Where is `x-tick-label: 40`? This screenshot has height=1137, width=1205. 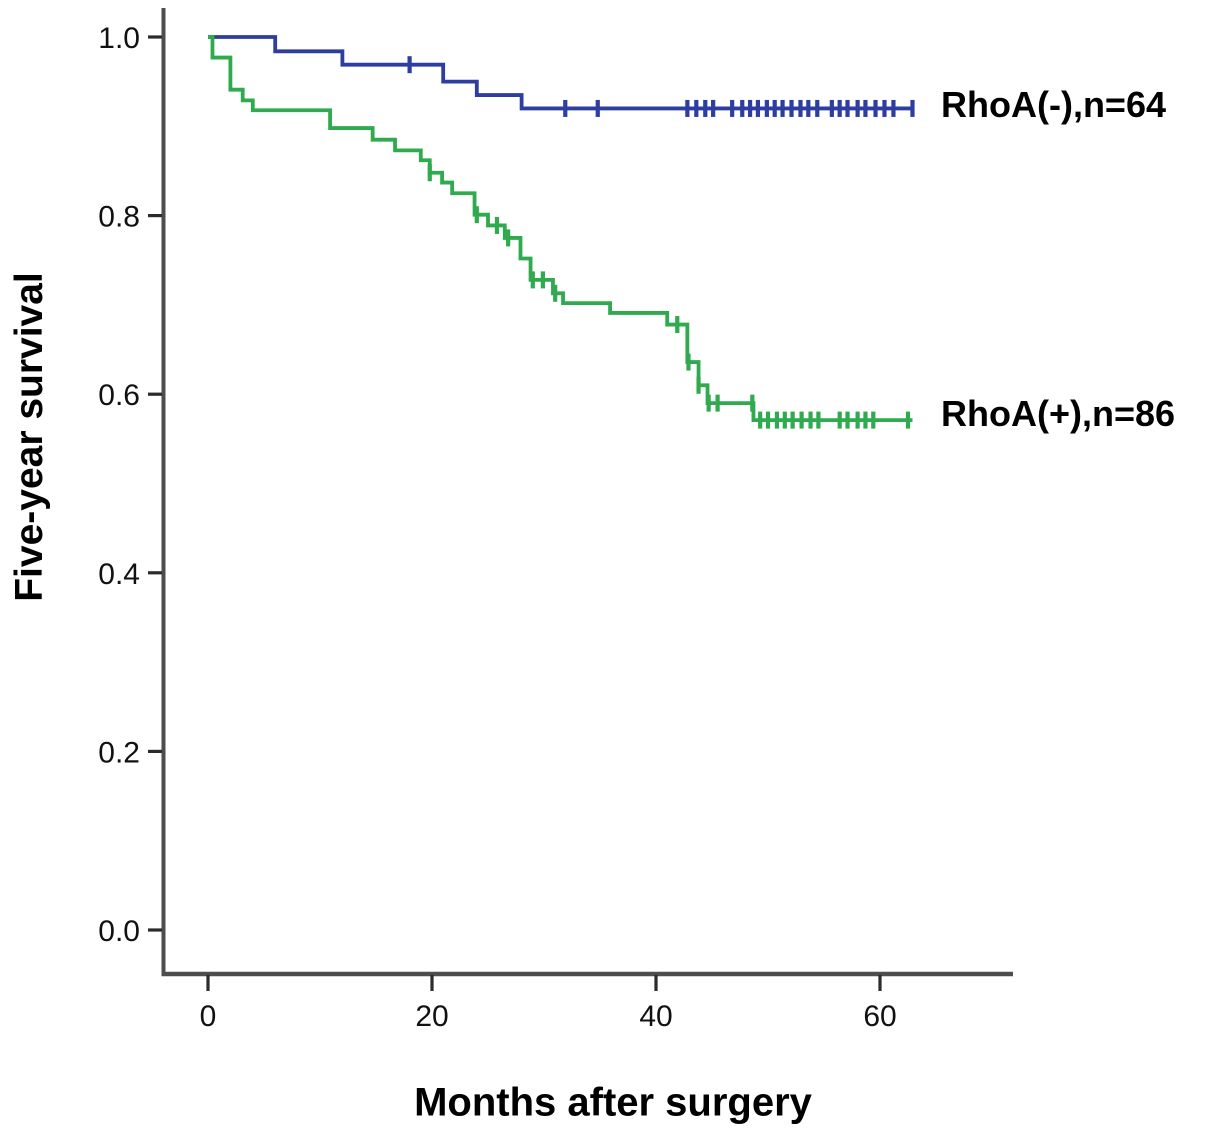
x-tick-label: 40 is located at coordinates (655, 1016).